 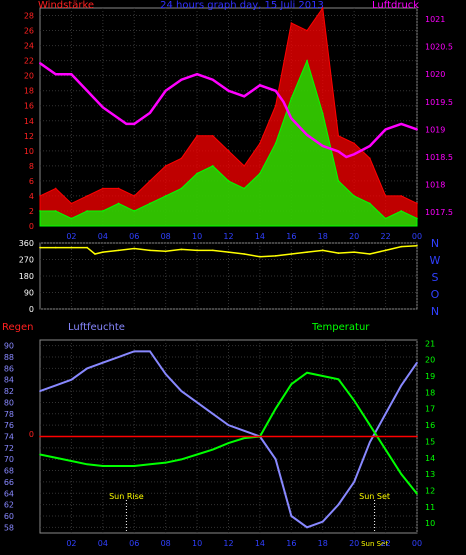 I want to click on humidity-tick-label: 72, so click(x=9, y=448).